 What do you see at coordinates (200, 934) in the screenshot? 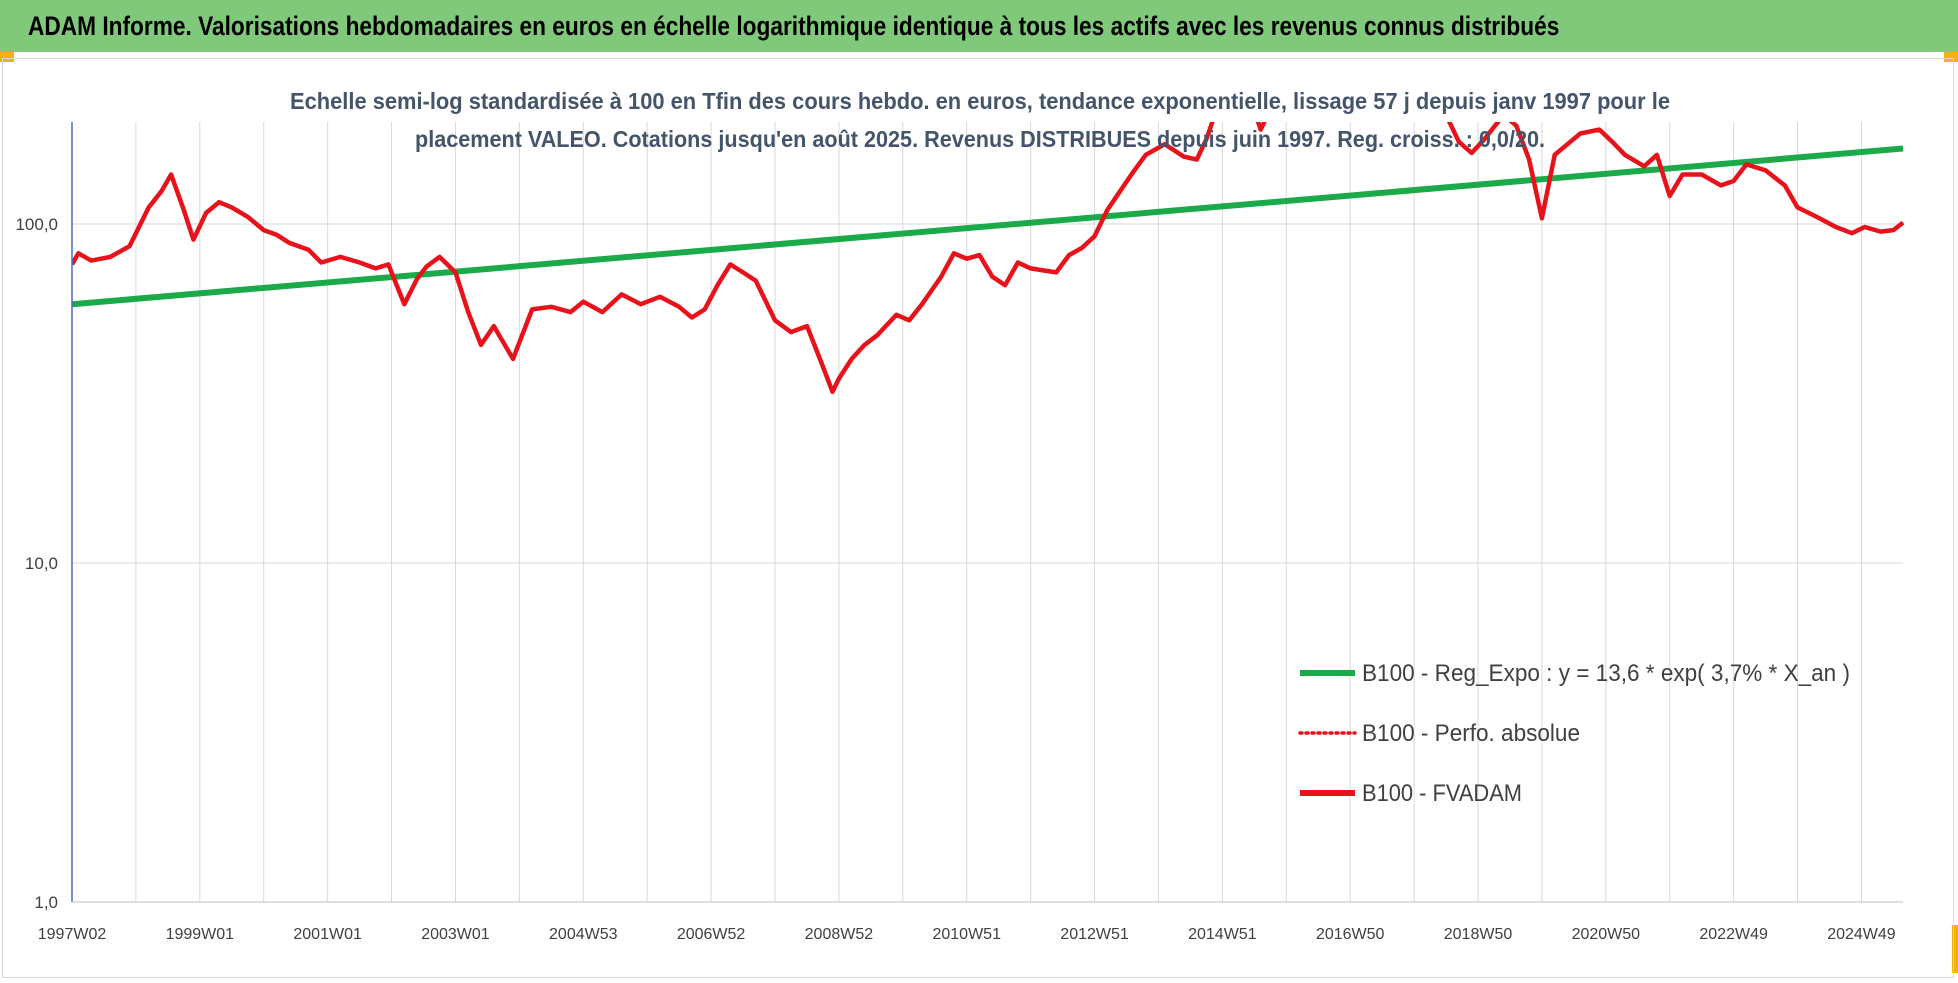
I see `x-tick-label: 1999W01` at bounding box center [200, 934].